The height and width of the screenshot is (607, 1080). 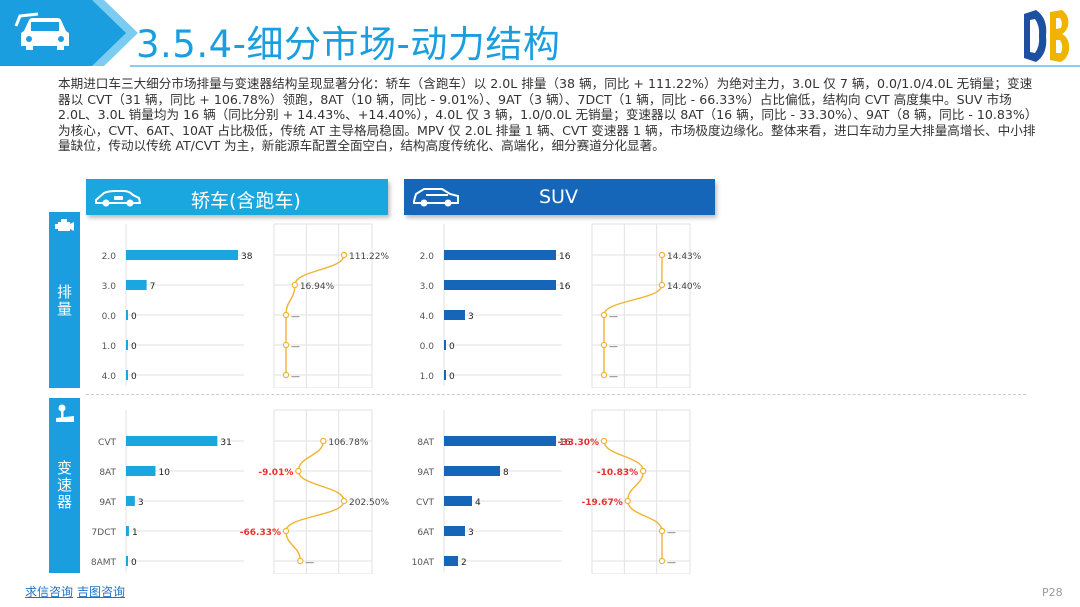 What do you see at coordinates (617, 473) in the screenshot?
I see `yoy-label: -10.83%` at bounding box center [617, 473].